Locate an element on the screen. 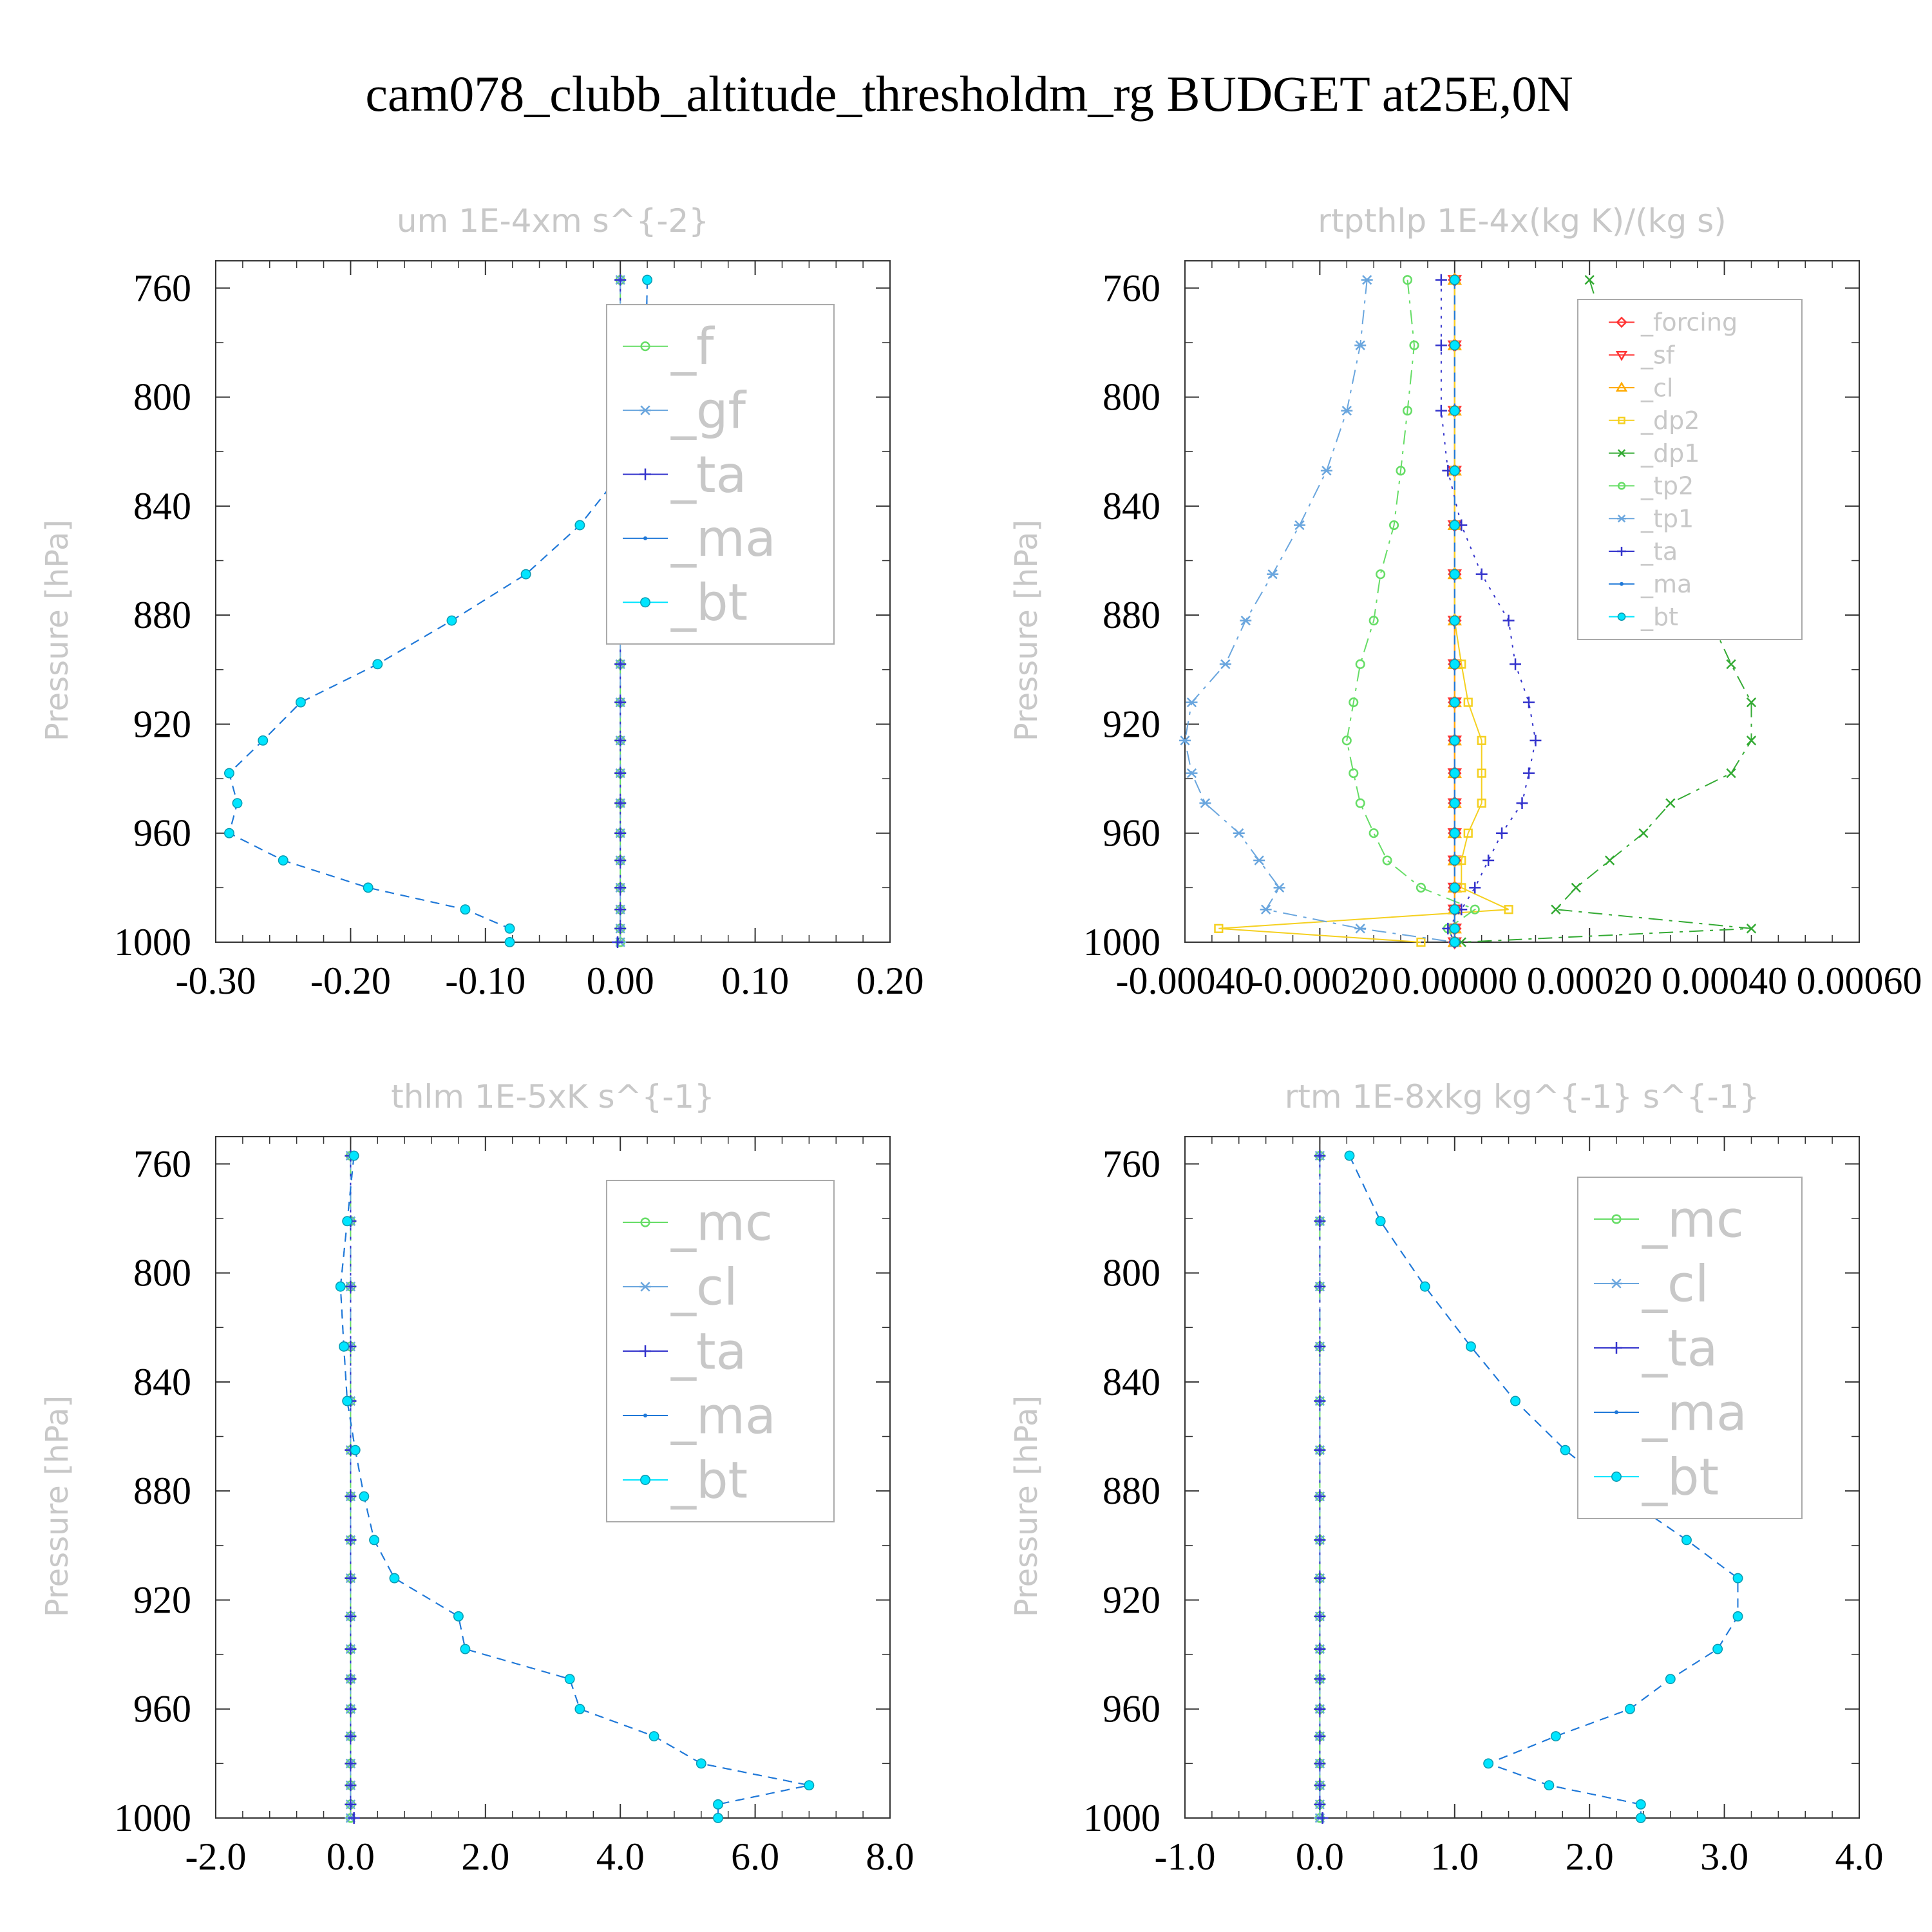 The image size is (1932, 1932). y-tick-label: 840 is located at coordinates (162, 1382).